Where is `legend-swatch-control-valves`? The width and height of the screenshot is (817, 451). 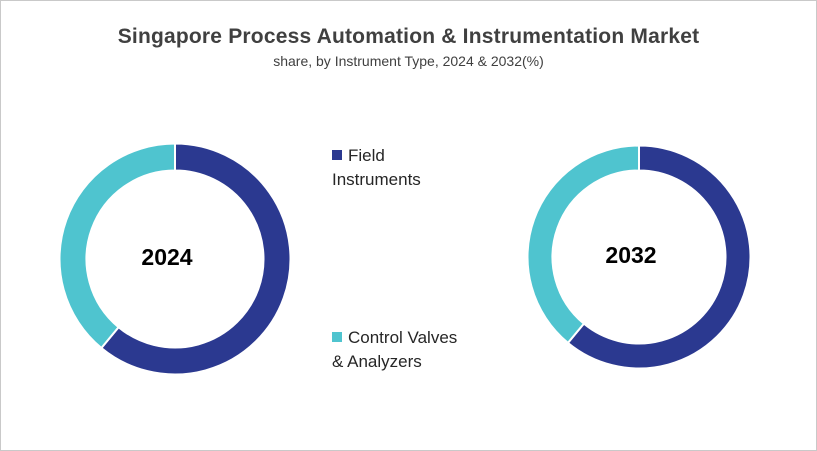
legend-swatch-control-valves is located at coordinates (337, 337).